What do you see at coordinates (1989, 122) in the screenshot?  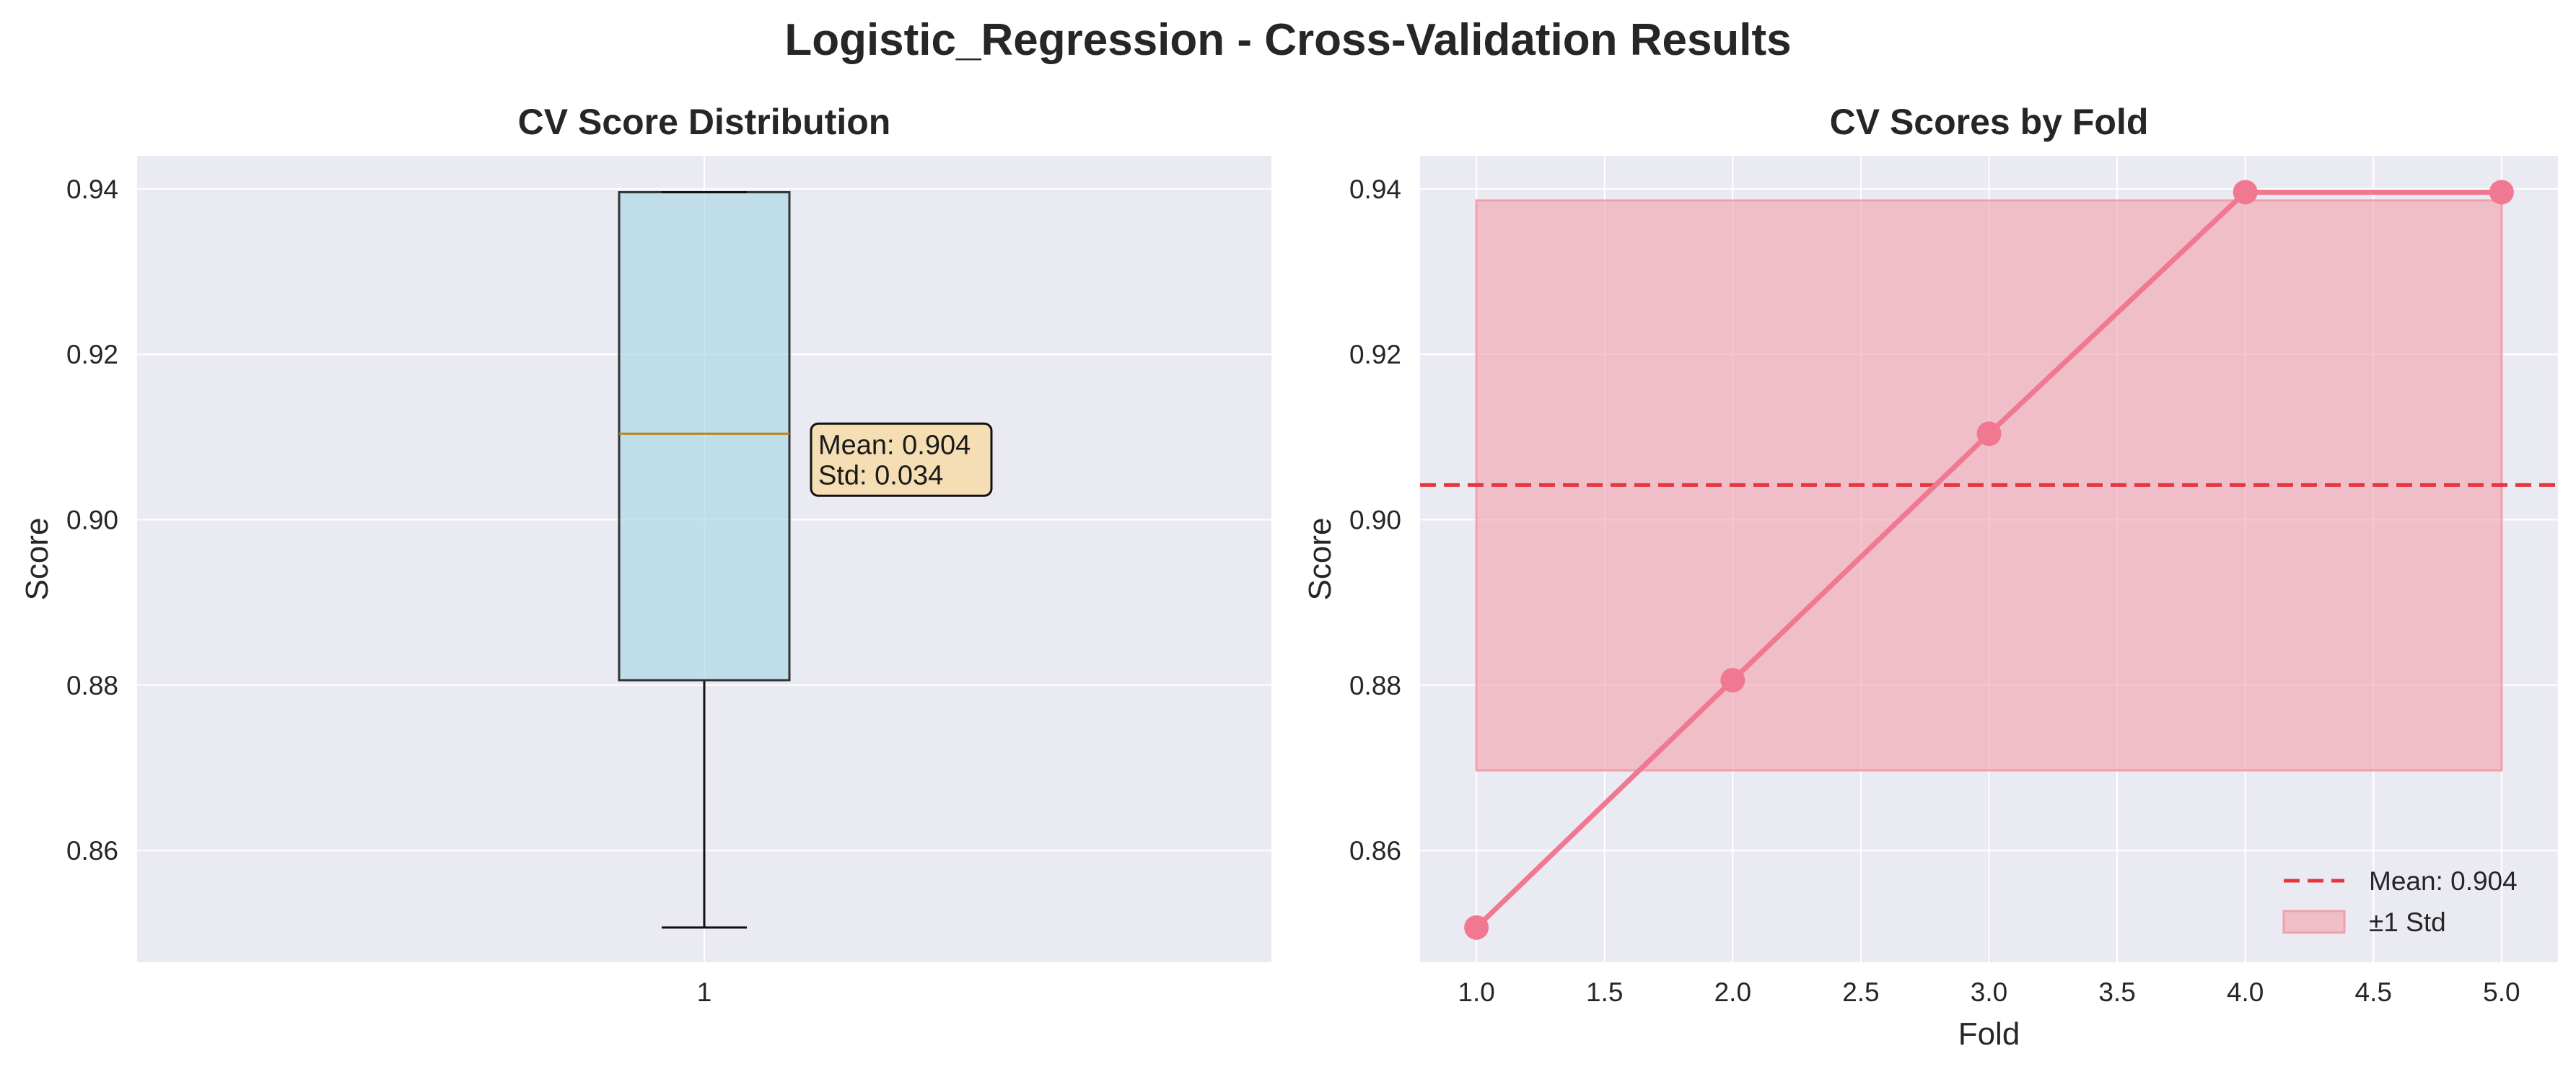 I see `panel-title: CV Scores by Fold` at bounding box center [1989, 122].